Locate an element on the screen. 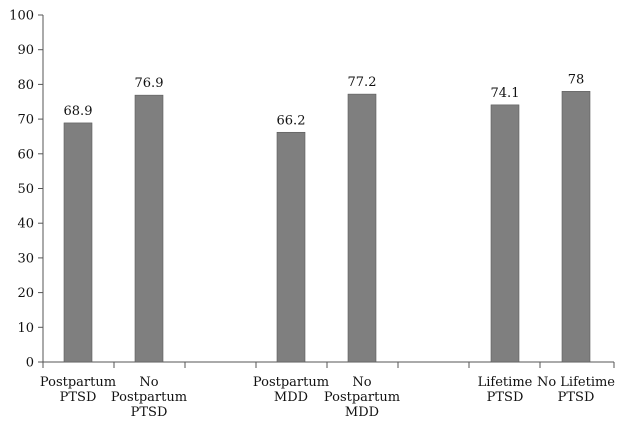  y-tick-label: 30 is located at coordinates (25, 258).